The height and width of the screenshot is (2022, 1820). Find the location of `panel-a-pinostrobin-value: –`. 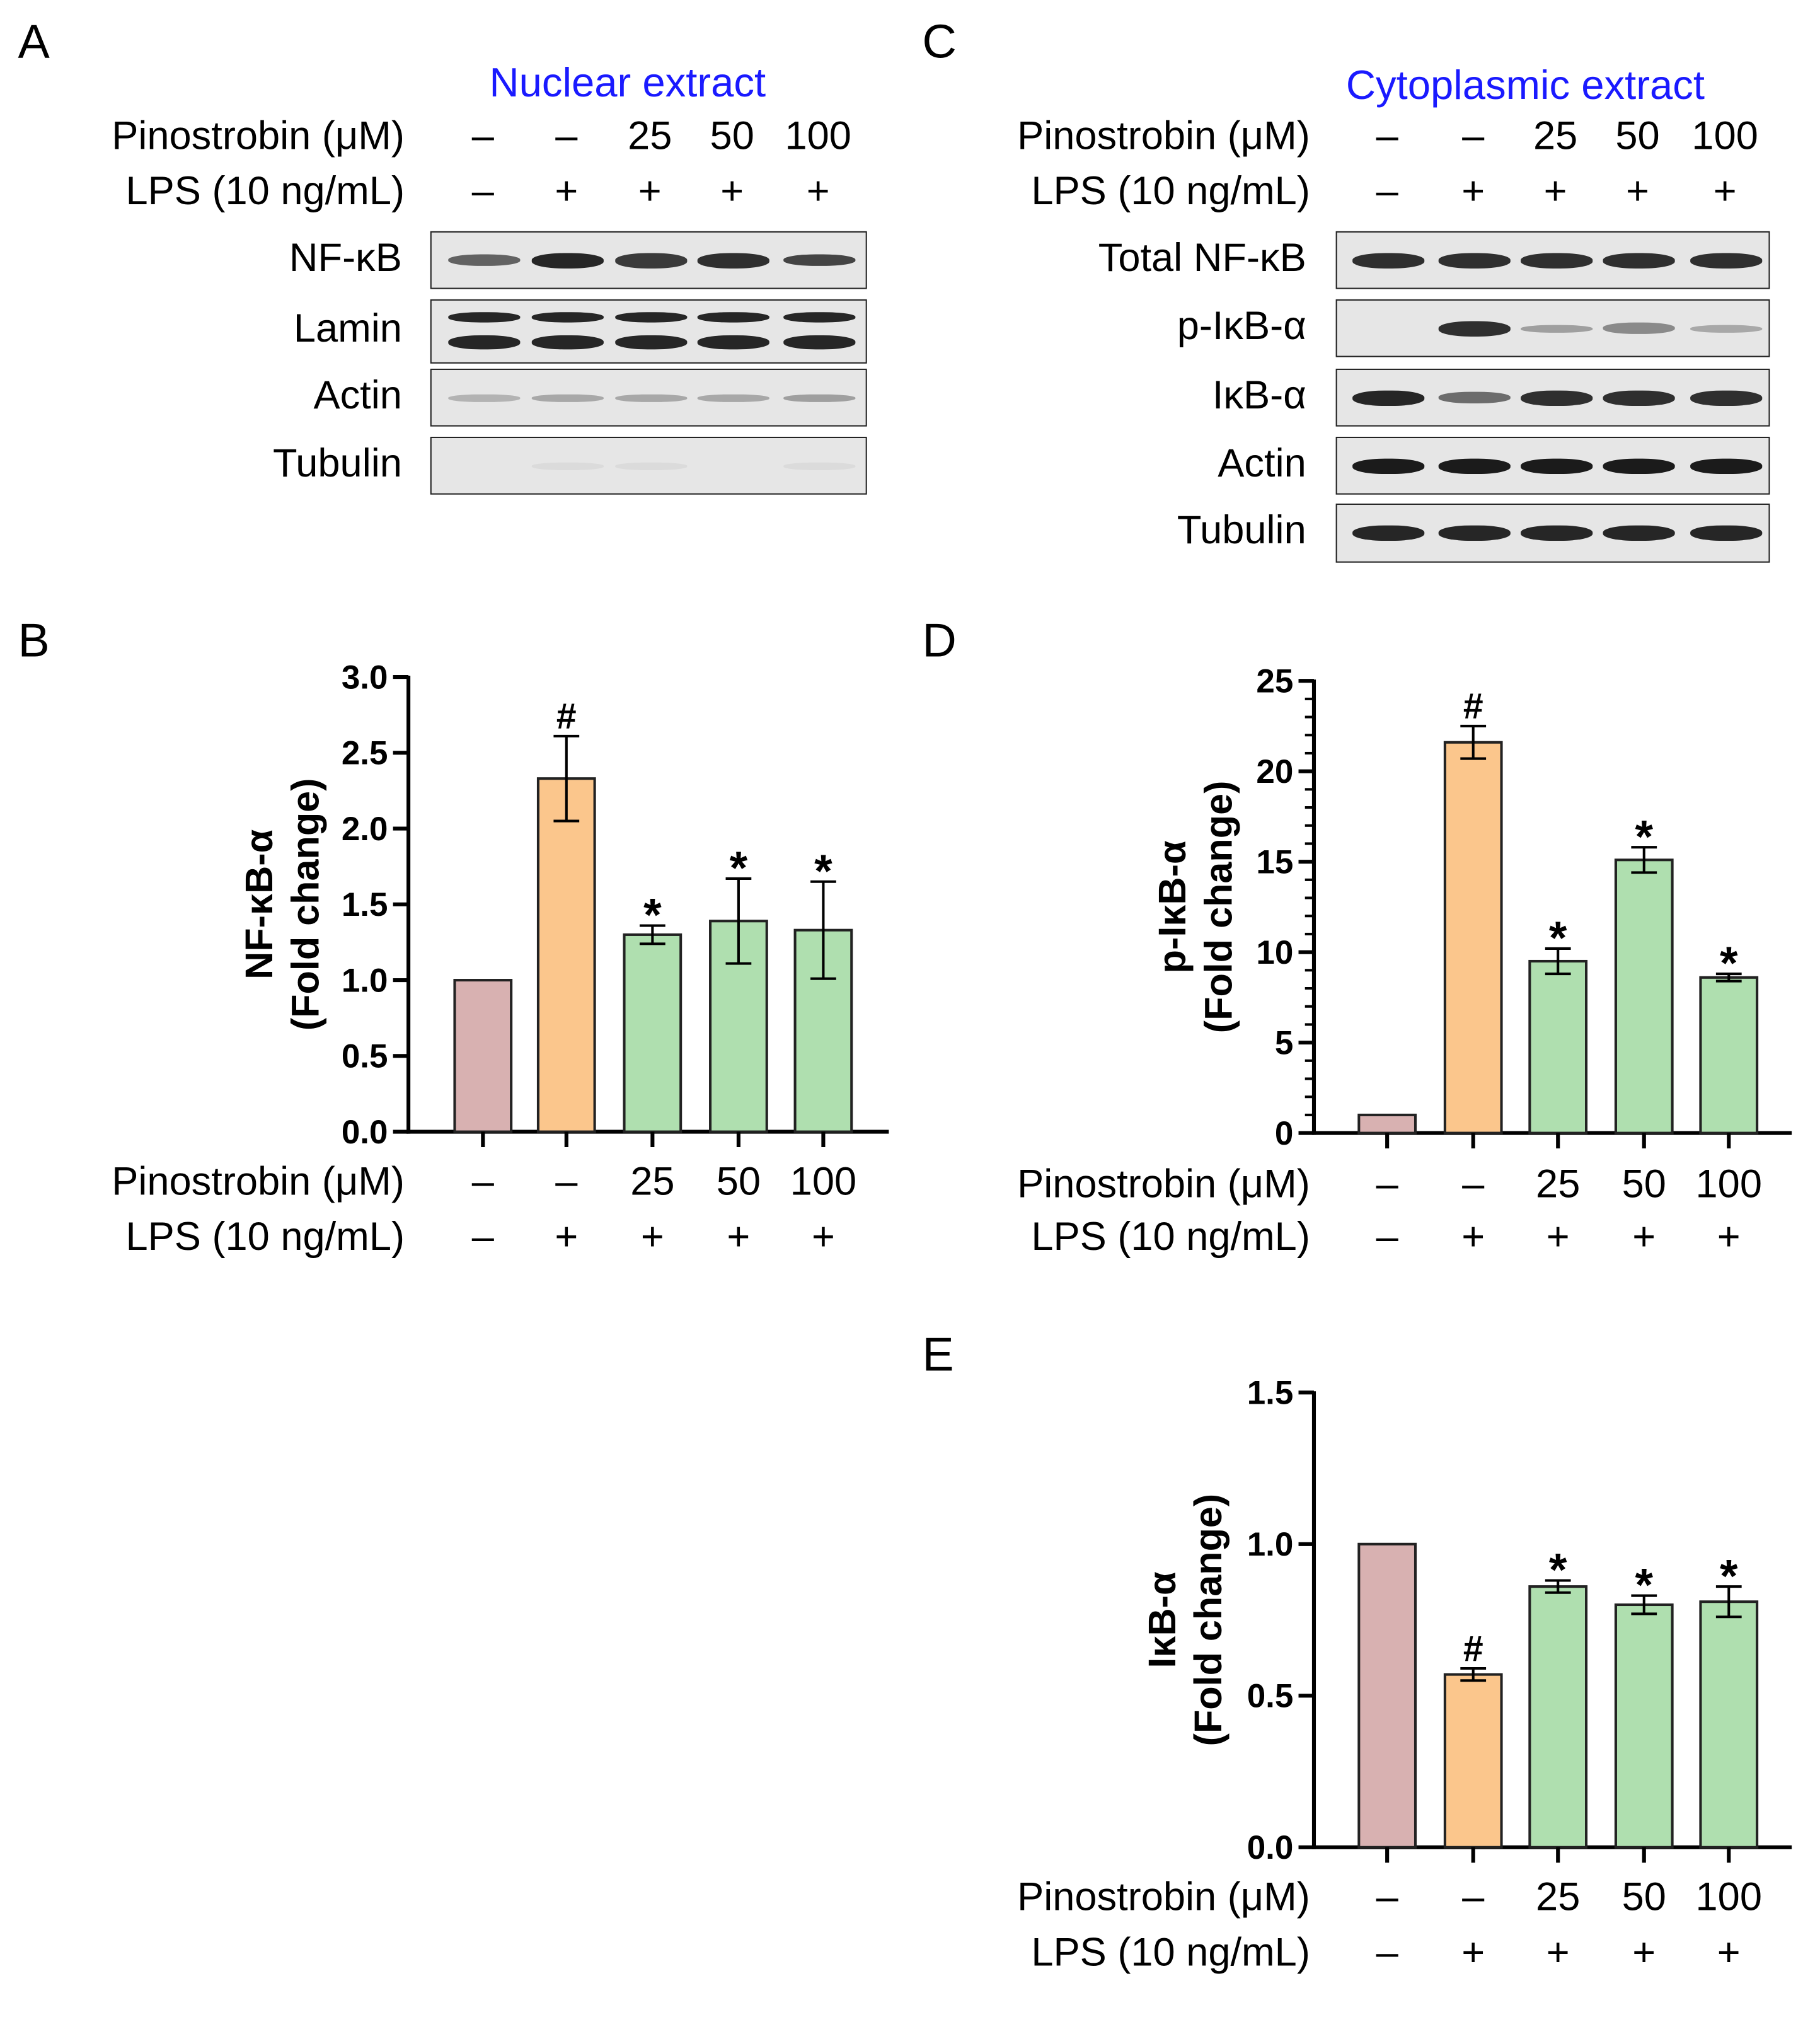

panel-a-pinostrobin-value: – is located at coordinates (482, 135).